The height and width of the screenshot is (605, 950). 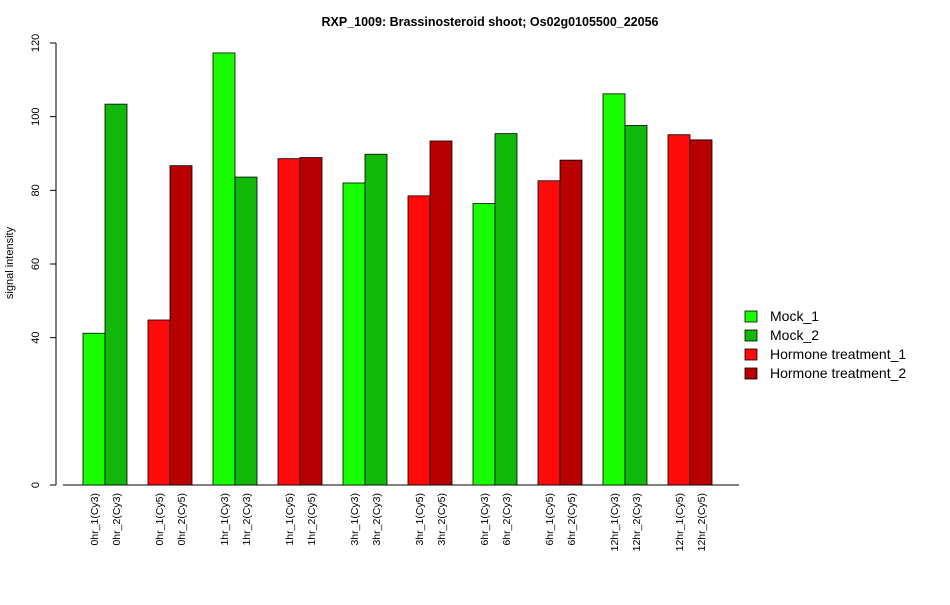 I want to click on legend-label: Hormone treatment_2, so click(x=838, y=373).